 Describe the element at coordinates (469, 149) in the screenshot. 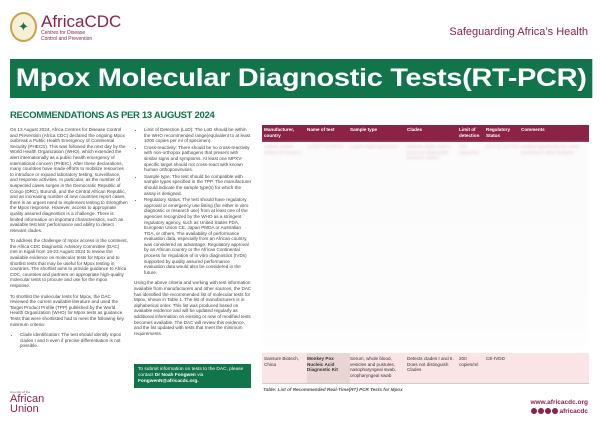

I see `cell: 200 copies/ml` at that location.